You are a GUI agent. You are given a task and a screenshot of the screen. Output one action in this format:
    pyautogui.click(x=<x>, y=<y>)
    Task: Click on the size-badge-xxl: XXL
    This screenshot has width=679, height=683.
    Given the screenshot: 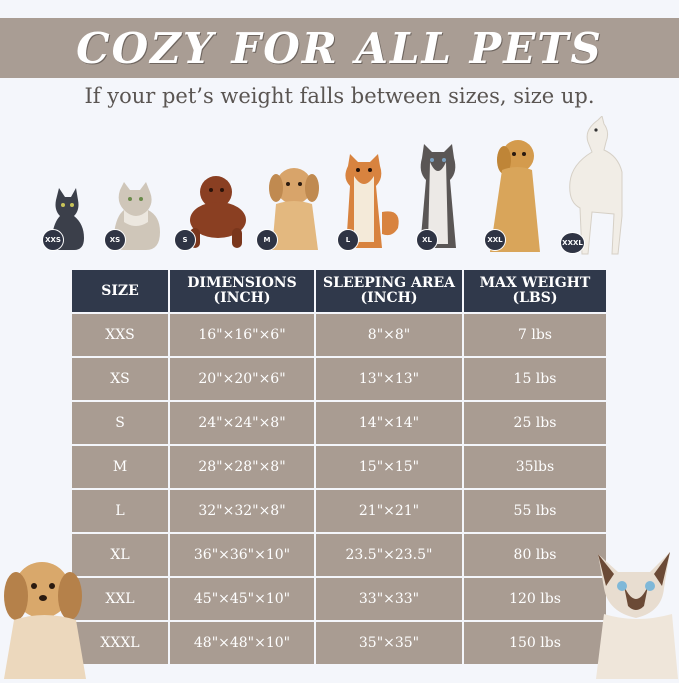 What is the action you would take?
    pyautogui.click(x=495, y=240)
    